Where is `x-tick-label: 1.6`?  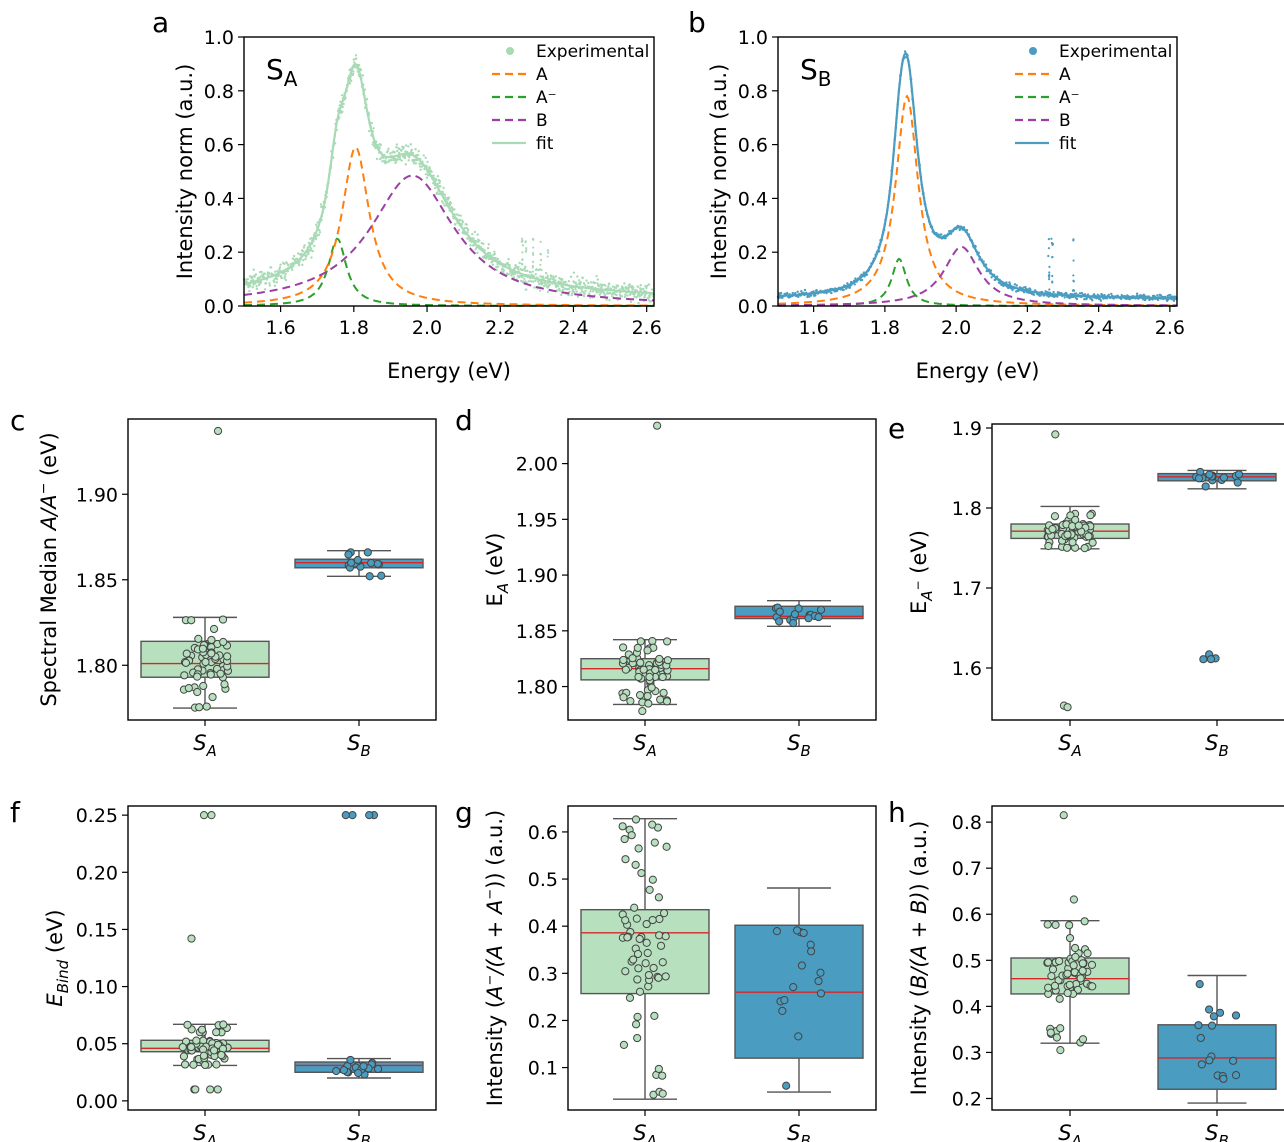 x-tick-label: 1.6 is located at coordinates (280, 328).